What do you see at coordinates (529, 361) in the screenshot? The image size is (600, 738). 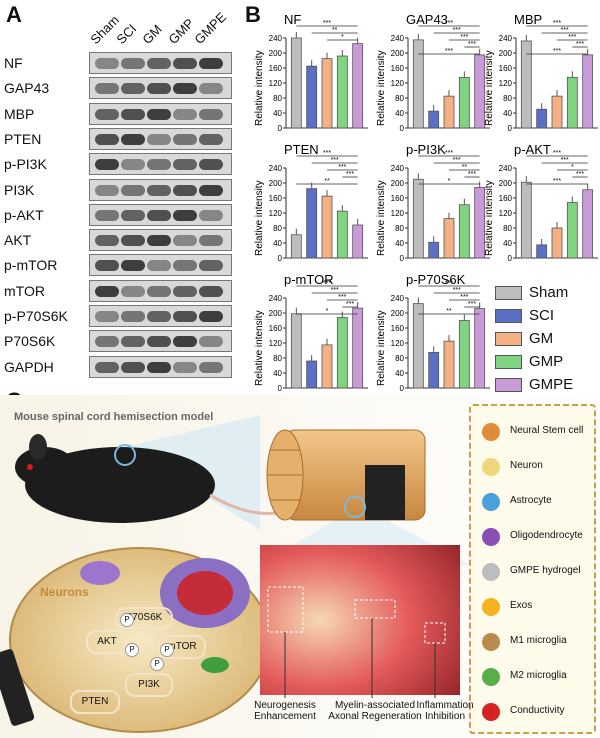 I see `legend-item-gmp: GMP` at bounding box center [529, 361].